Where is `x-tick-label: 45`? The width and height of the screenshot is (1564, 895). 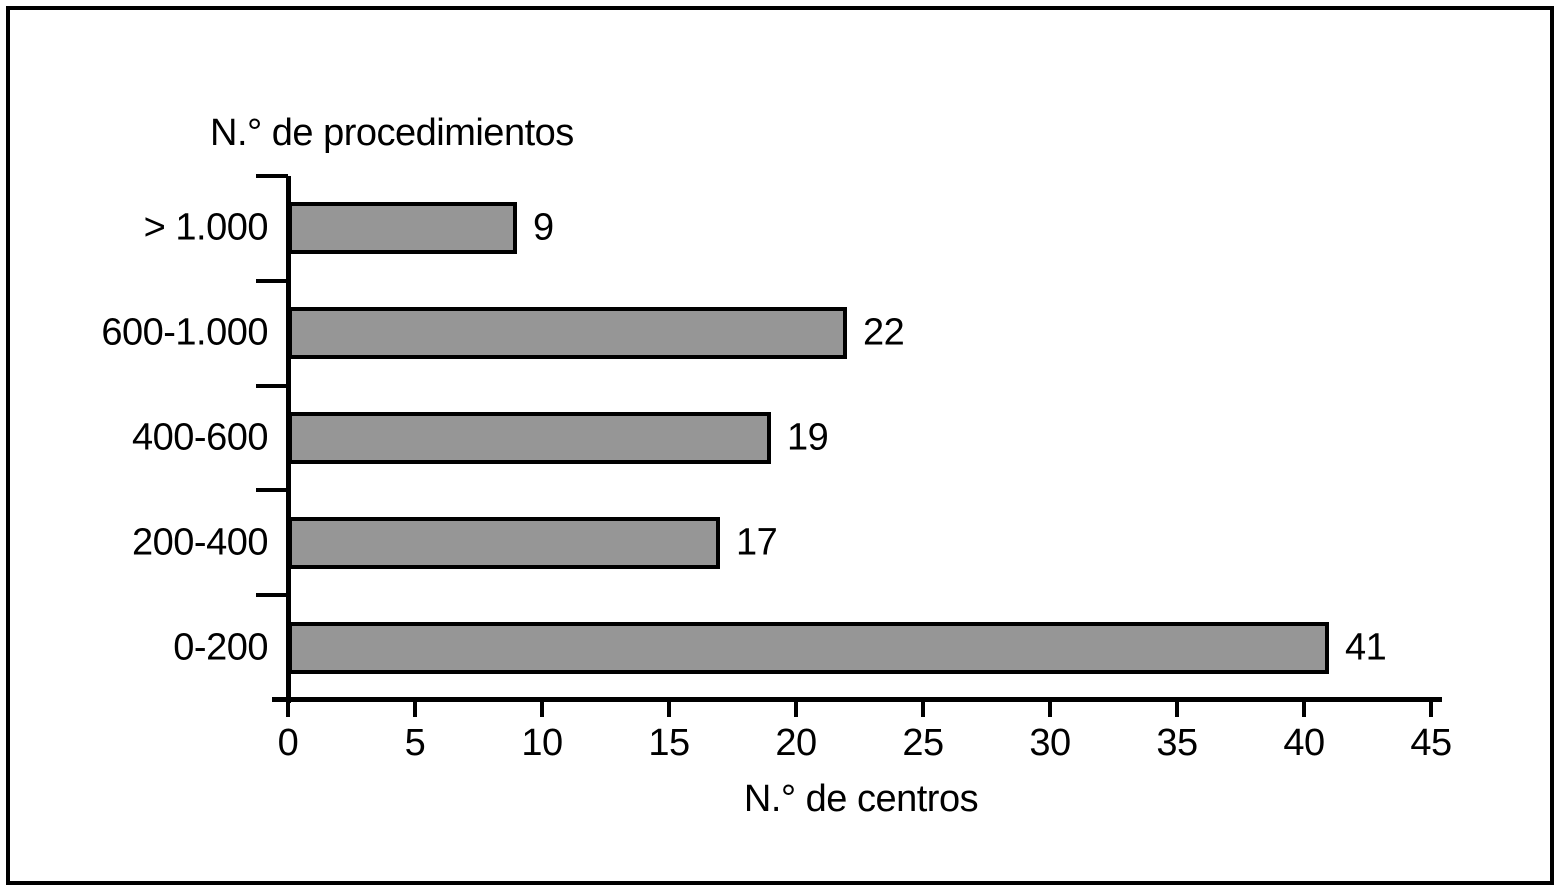
x-tick-label: 45 is located at coordinates (1431, 743).